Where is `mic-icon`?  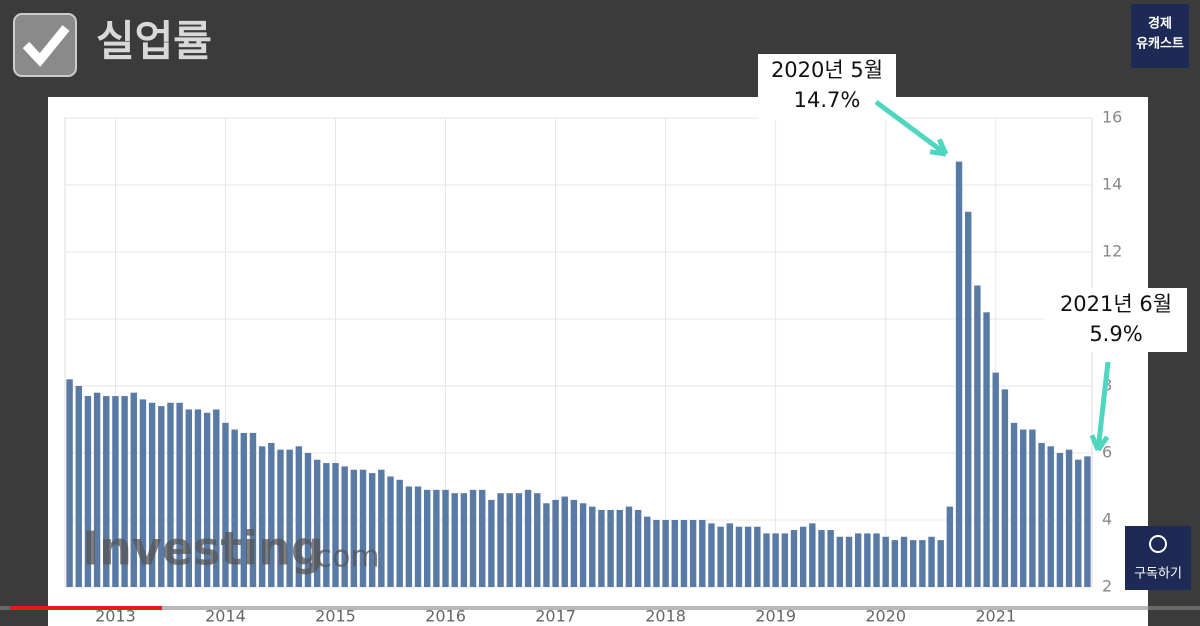
mic-icon is located at coordinates (1158, 544).